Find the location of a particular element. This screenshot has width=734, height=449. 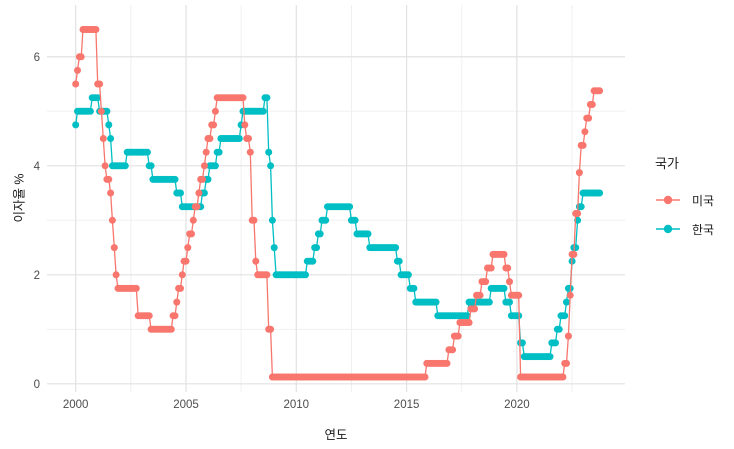

x-axis-title: 연도 is located at coordinates (336, 435).